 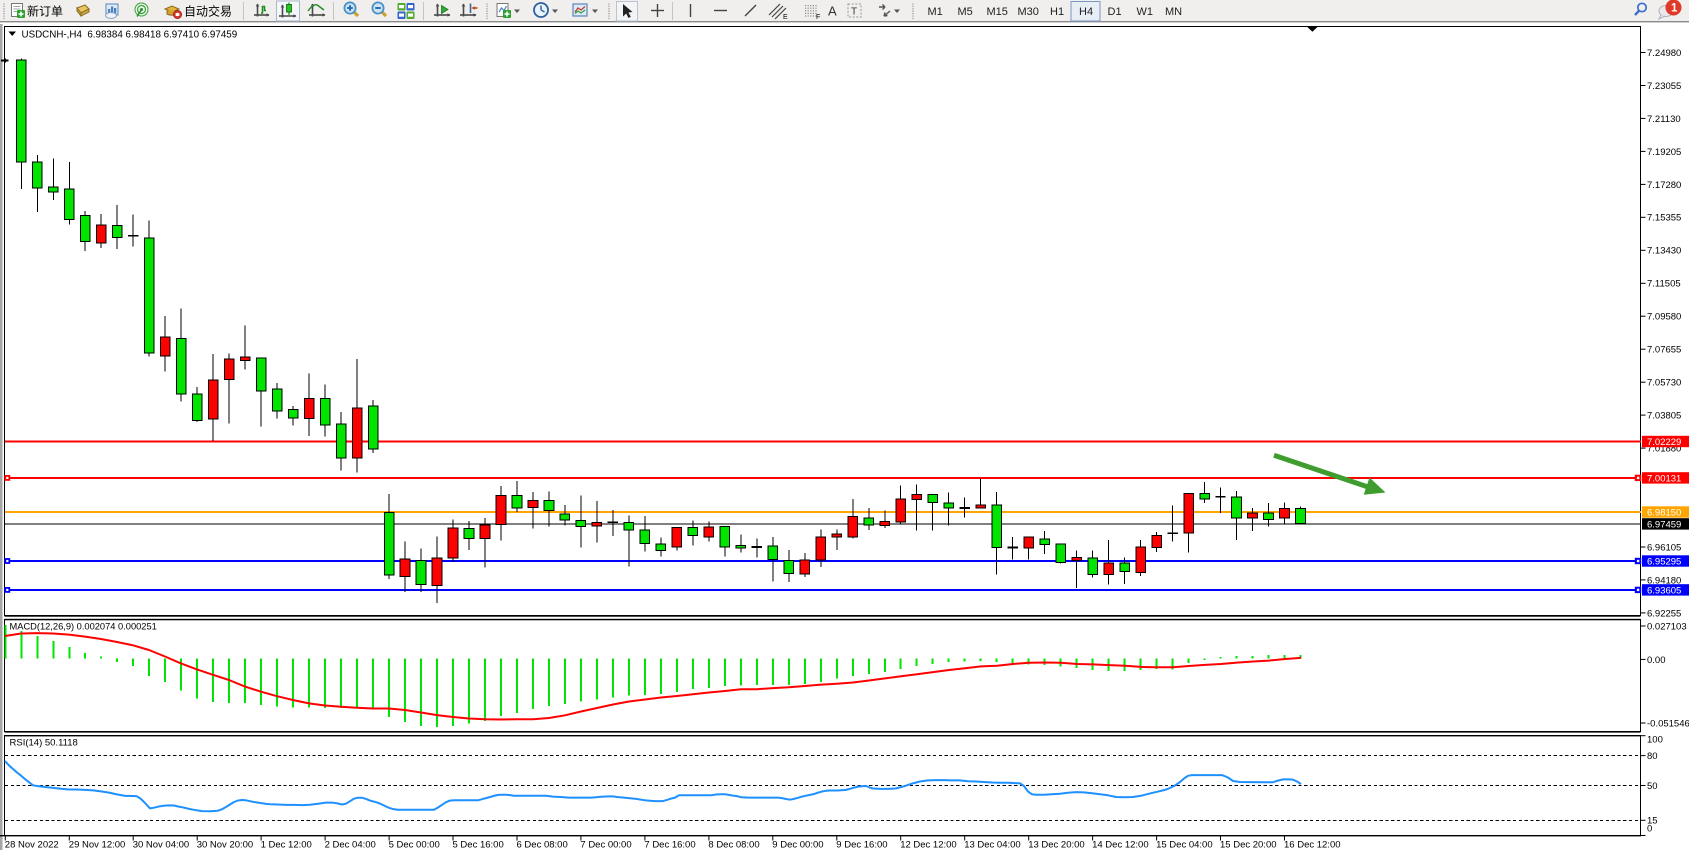 What do you see at coordinates (861, 845) in the screenshot?
I see `svg-text: 9 Dec 16:00` at bounding box center [861, 845].